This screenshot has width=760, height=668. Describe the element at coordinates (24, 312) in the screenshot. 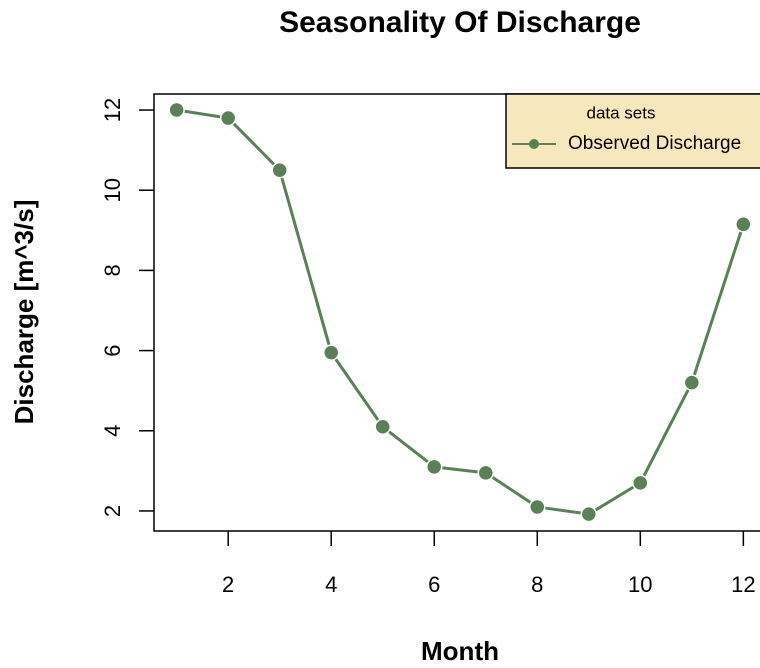

I see `y-axis-label: Discharge [m^3/s]` at that location.